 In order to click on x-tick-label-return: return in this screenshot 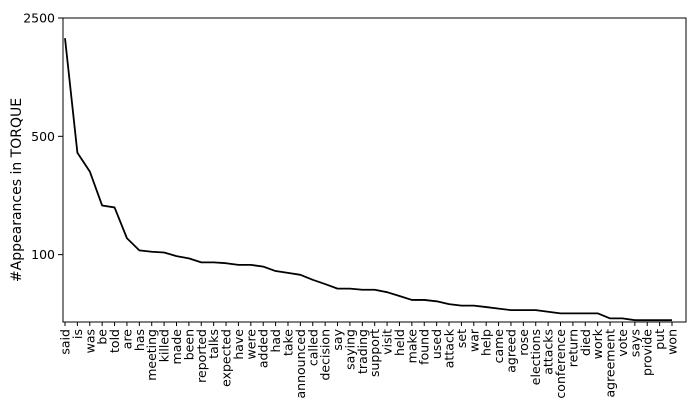, I will do `click(572, 348)`.